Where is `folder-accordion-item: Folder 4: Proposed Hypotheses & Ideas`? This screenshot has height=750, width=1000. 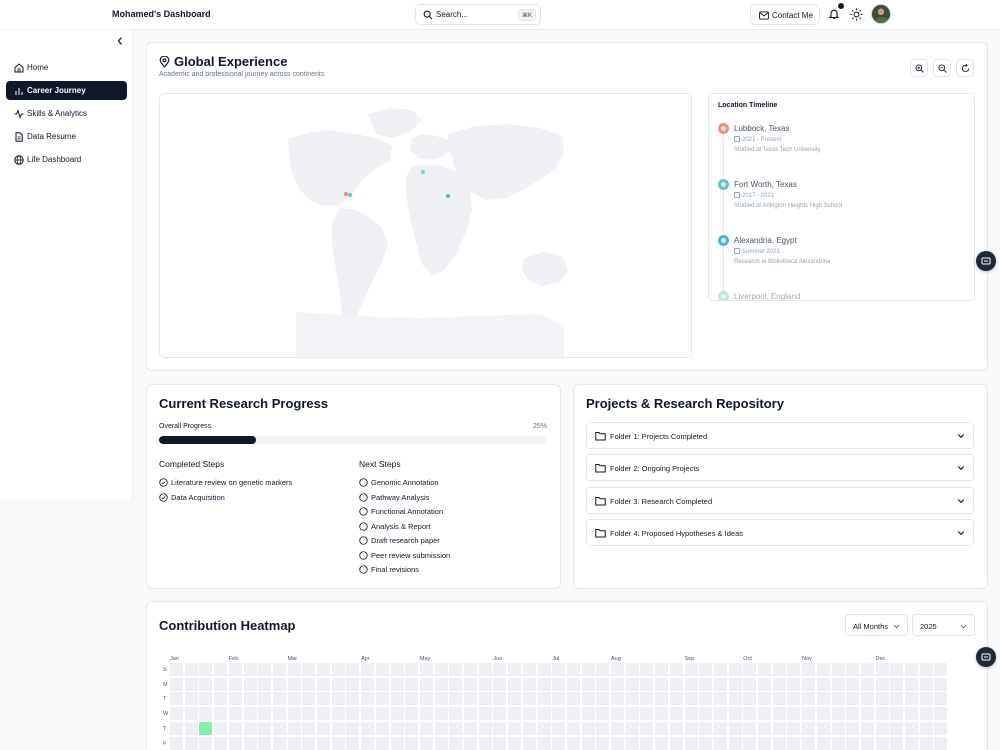 folder-accordion-item: Folder 4: Proposed Hypotheses & Ideas is located at coordinates (780, 532).